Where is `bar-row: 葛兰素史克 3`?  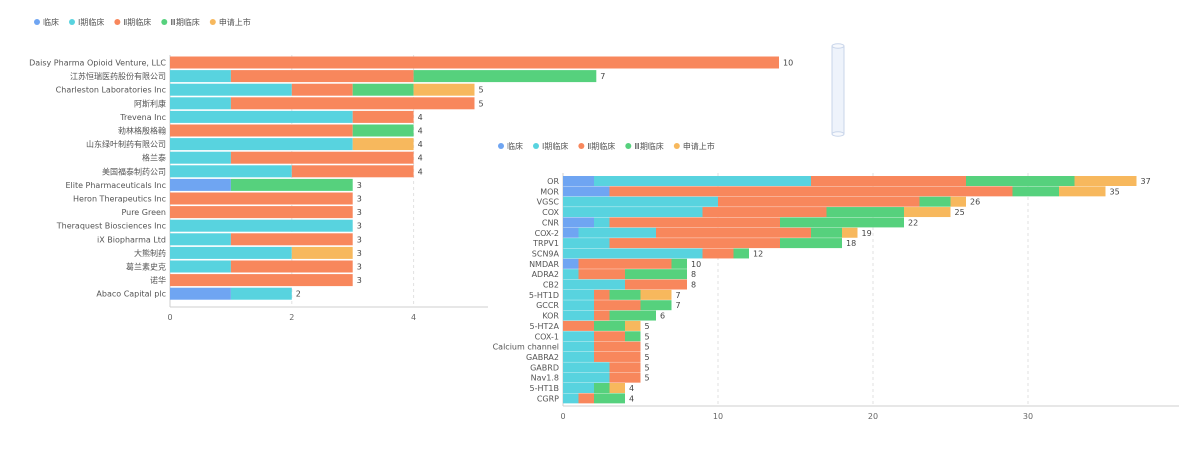
bar-row: 葛兰素史克 3 is located at coordinates (244, 266).